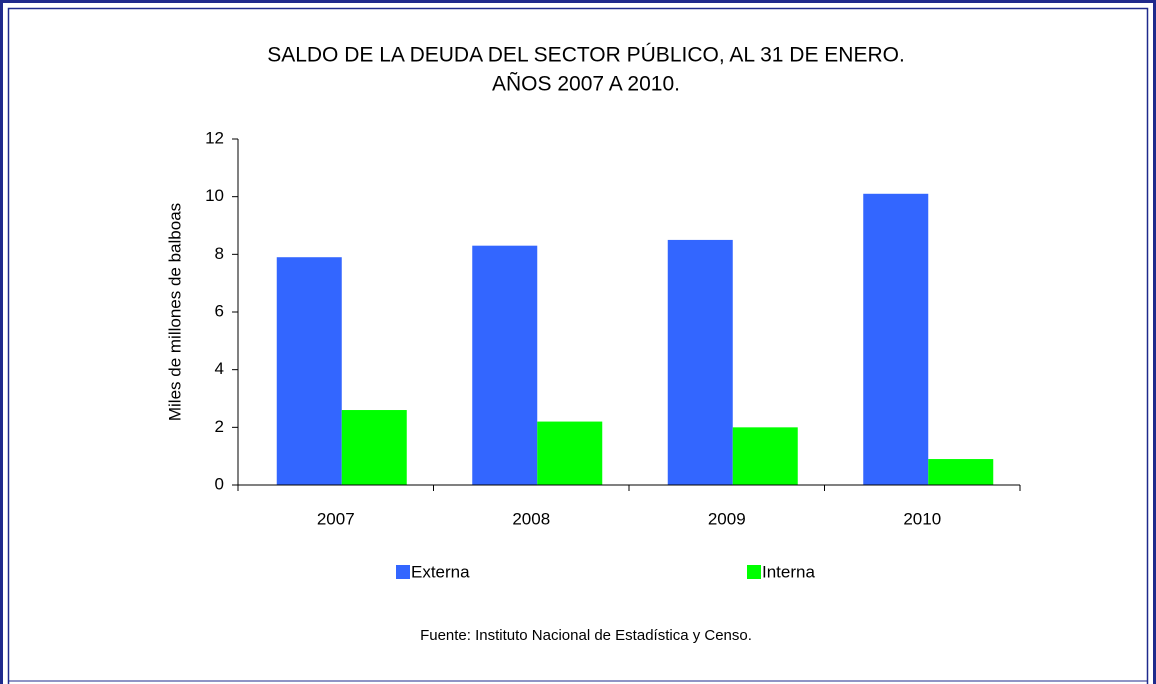 The image size is (1156, 684). I want to click on x-tick-label: 2010, so click(922, 518).